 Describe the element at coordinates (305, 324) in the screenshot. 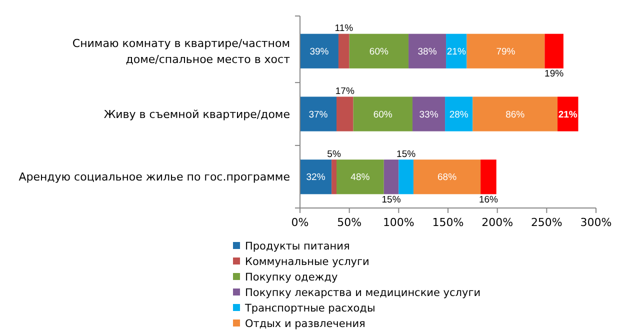

I see `legend-label: Отдых и развлечения` at that location.